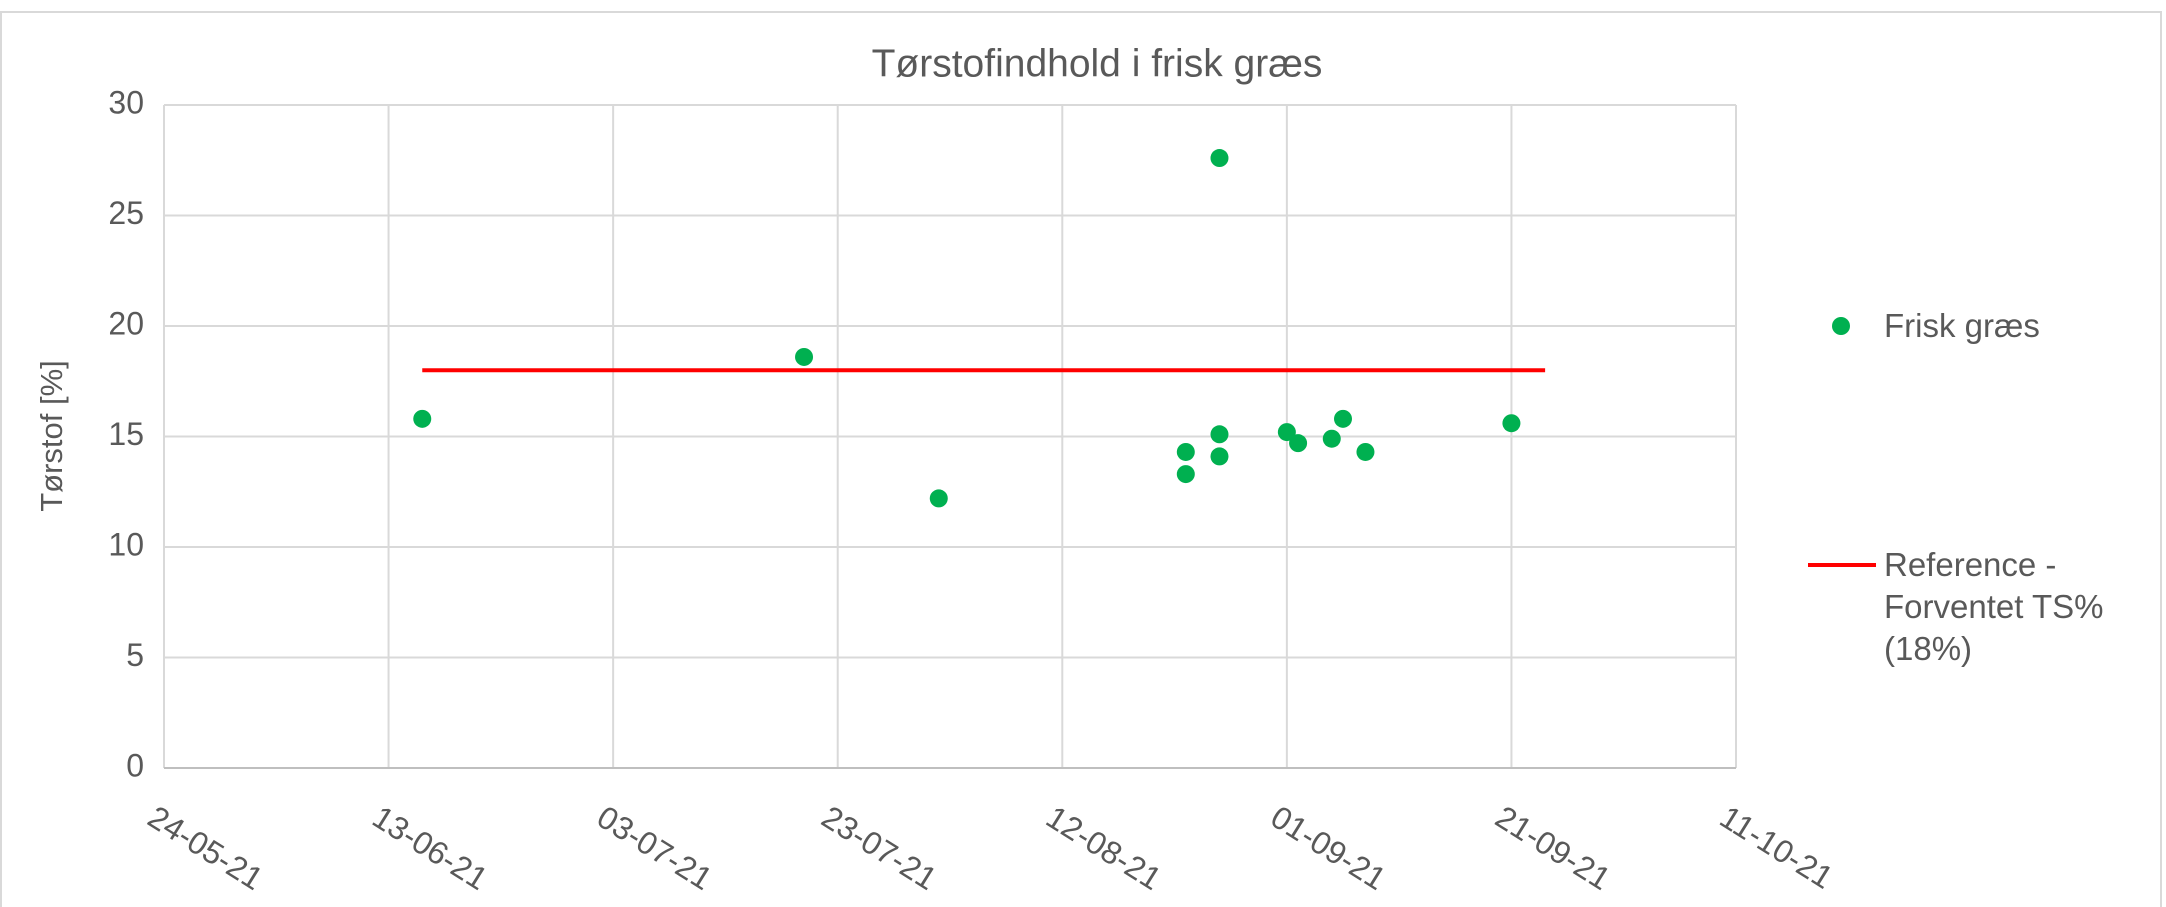 The width and height of the screenshot is (2166, 907). Describe the element at coordinates (1994, 606) in the screenshot. I see `legend-label: Reference - Forventet TS% (18%)` at that location.